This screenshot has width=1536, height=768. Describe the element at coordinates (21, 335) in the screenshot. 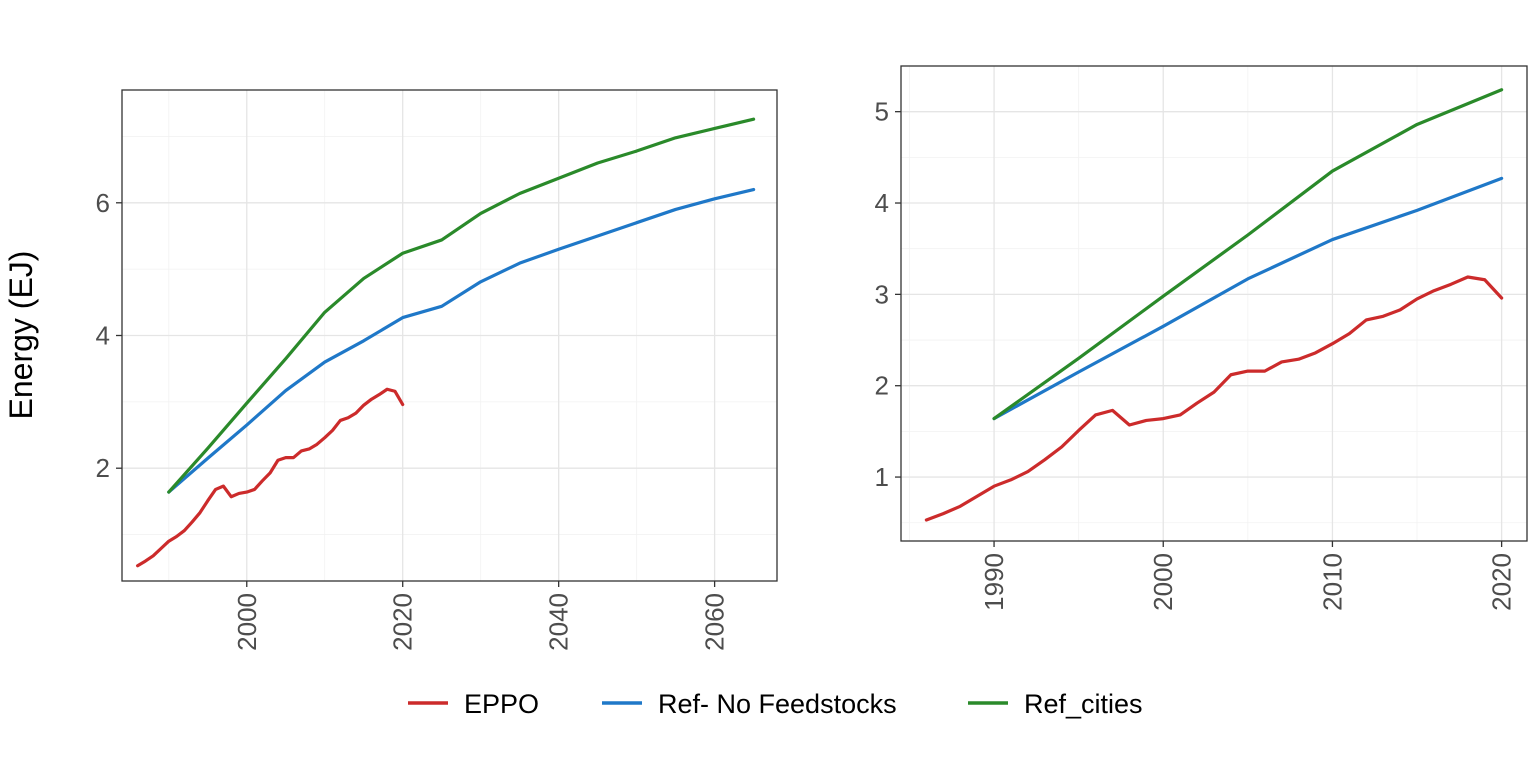

I see `y-axis-title: Energy (EJ)` at that location.